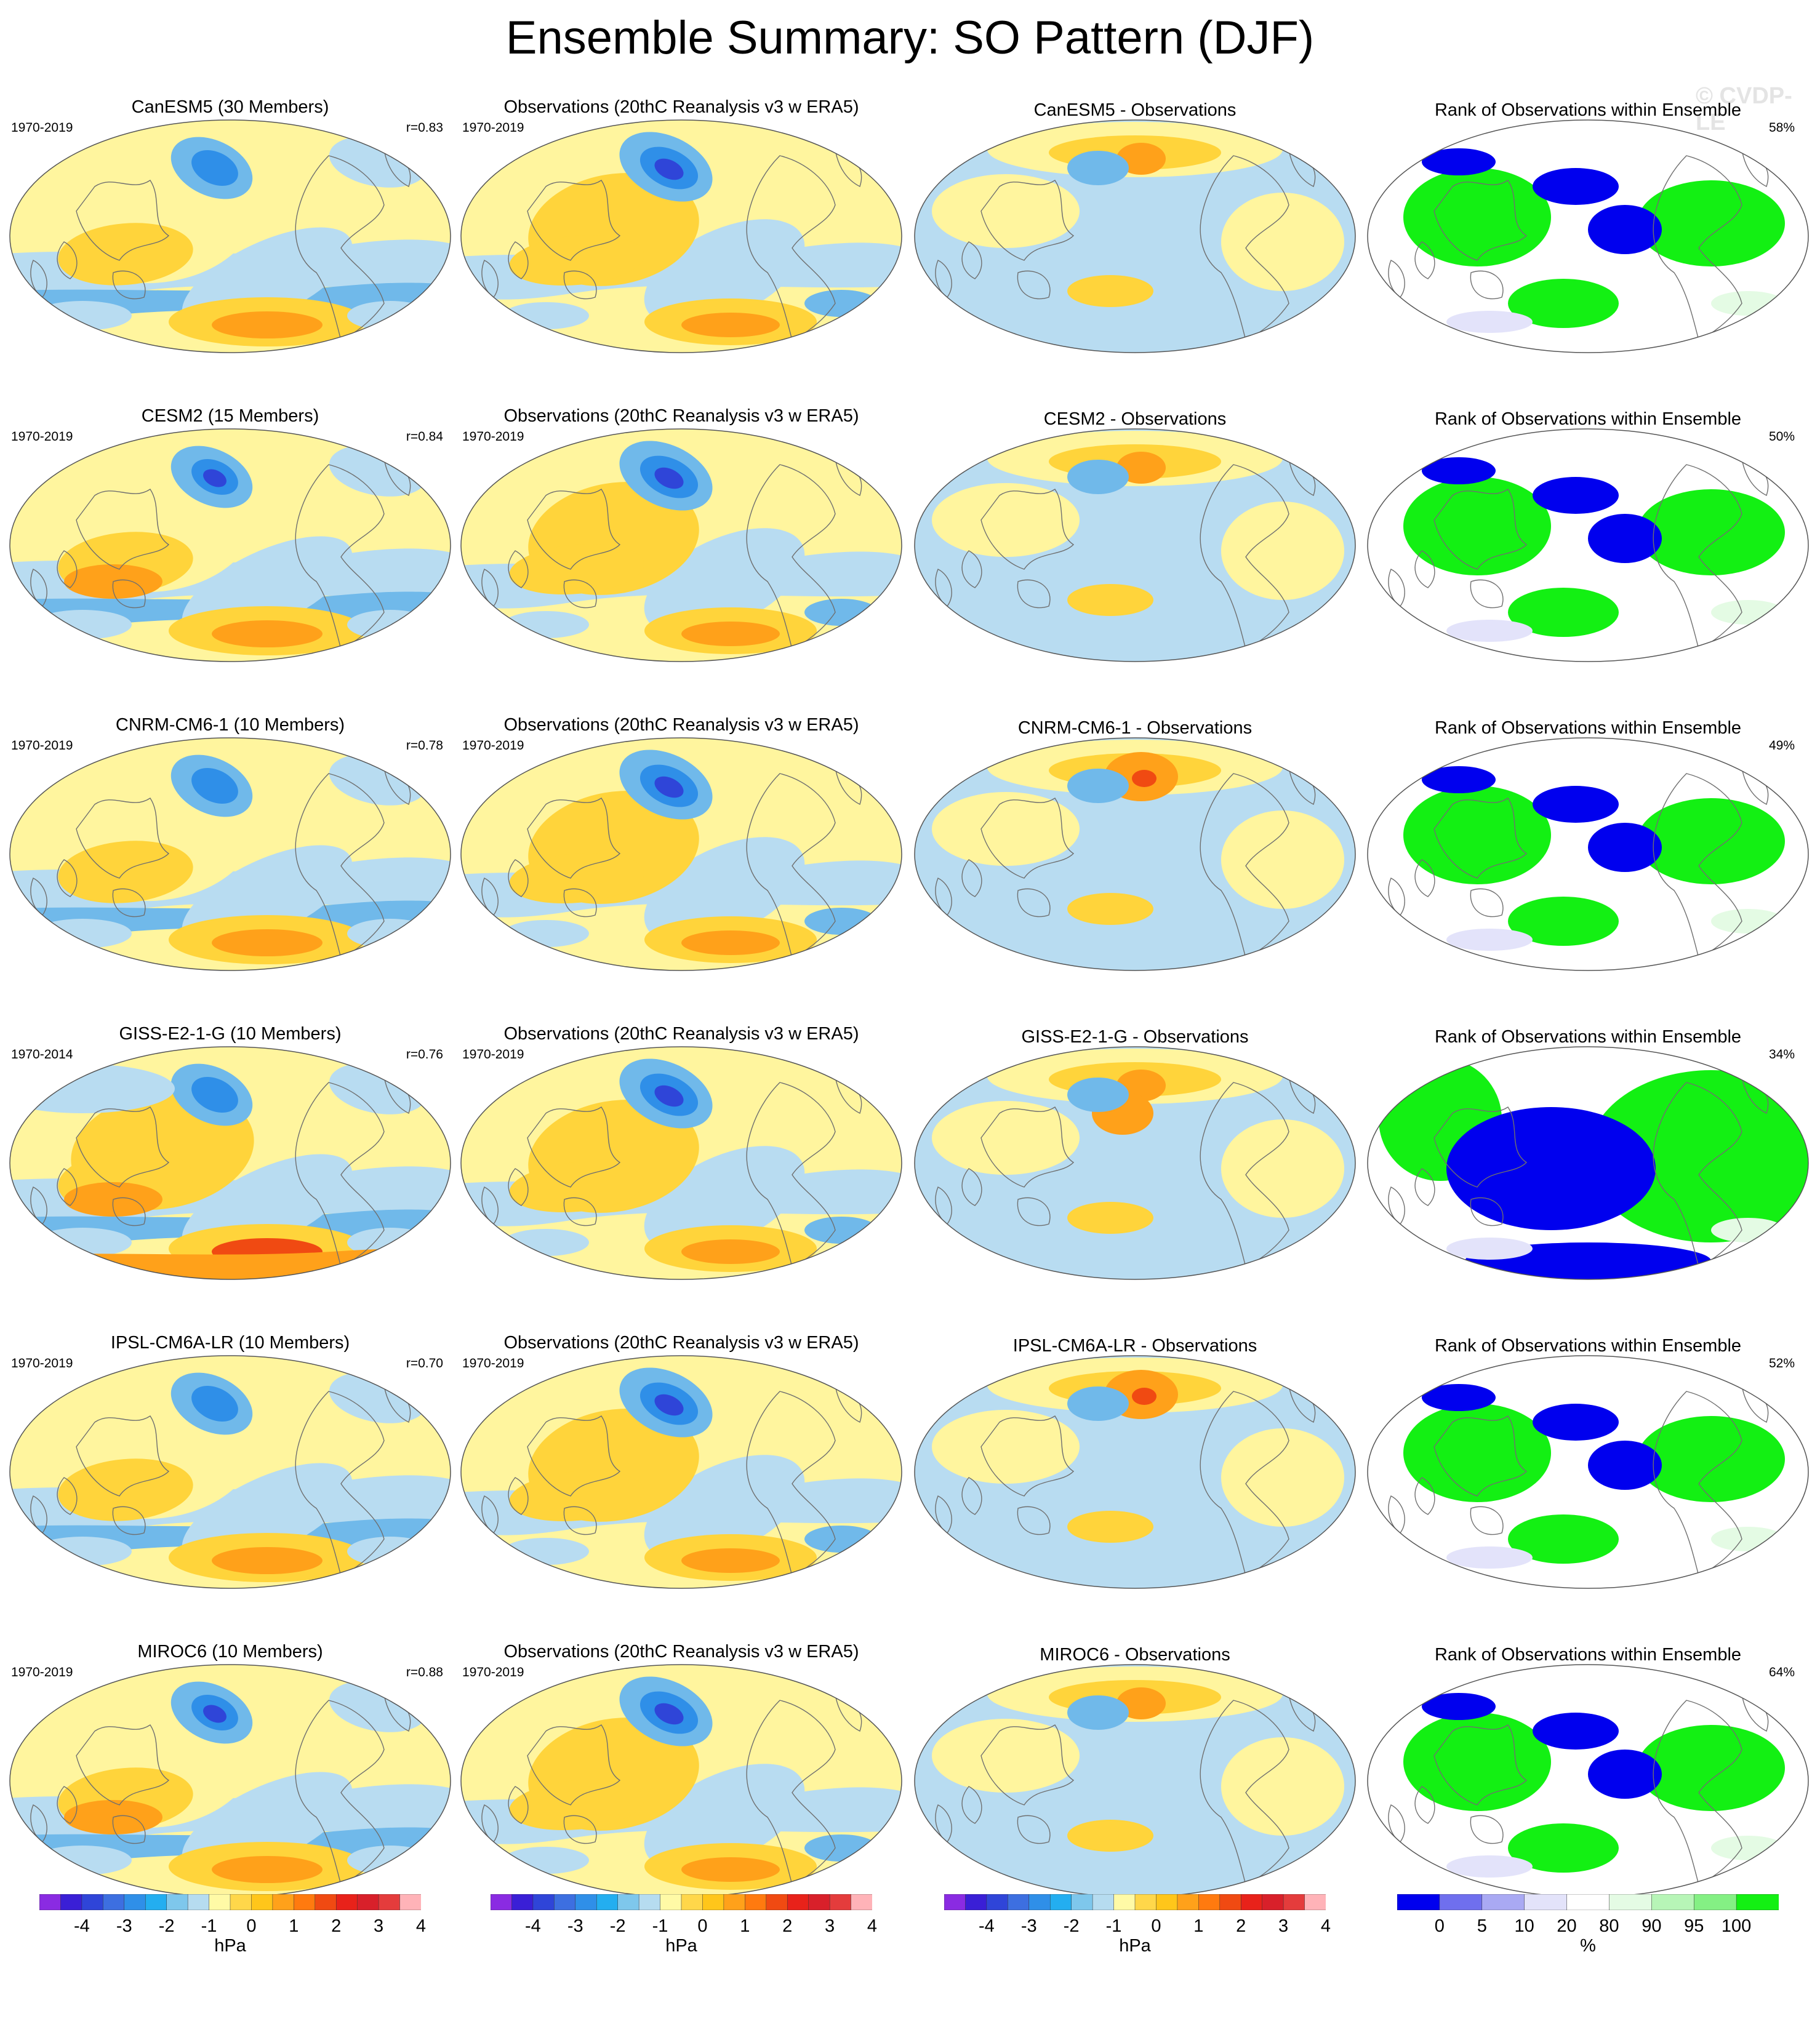  I want to click on rank-percent-label: 49%, so click(1781, 745).